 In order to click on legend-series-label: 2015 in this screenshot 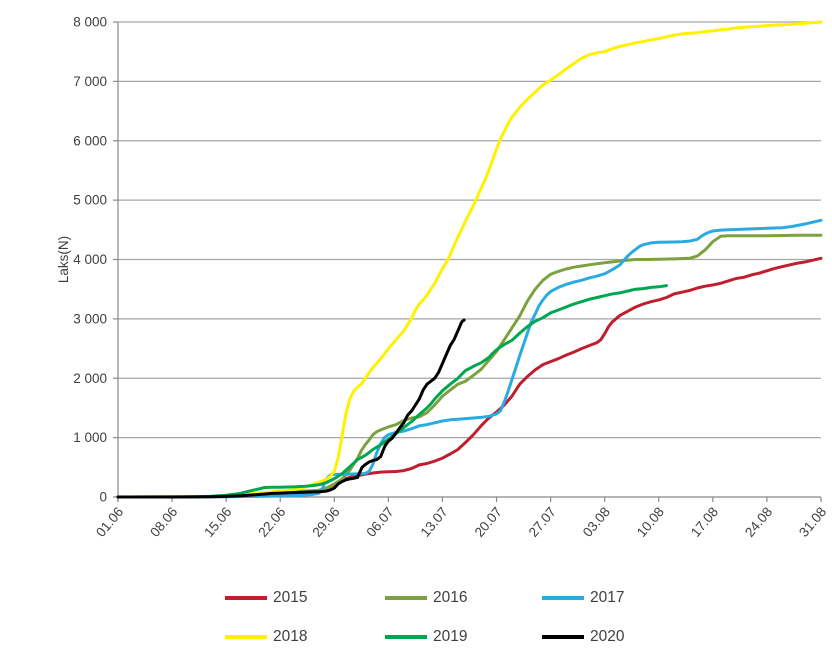, I will do `click(290, 597)`.